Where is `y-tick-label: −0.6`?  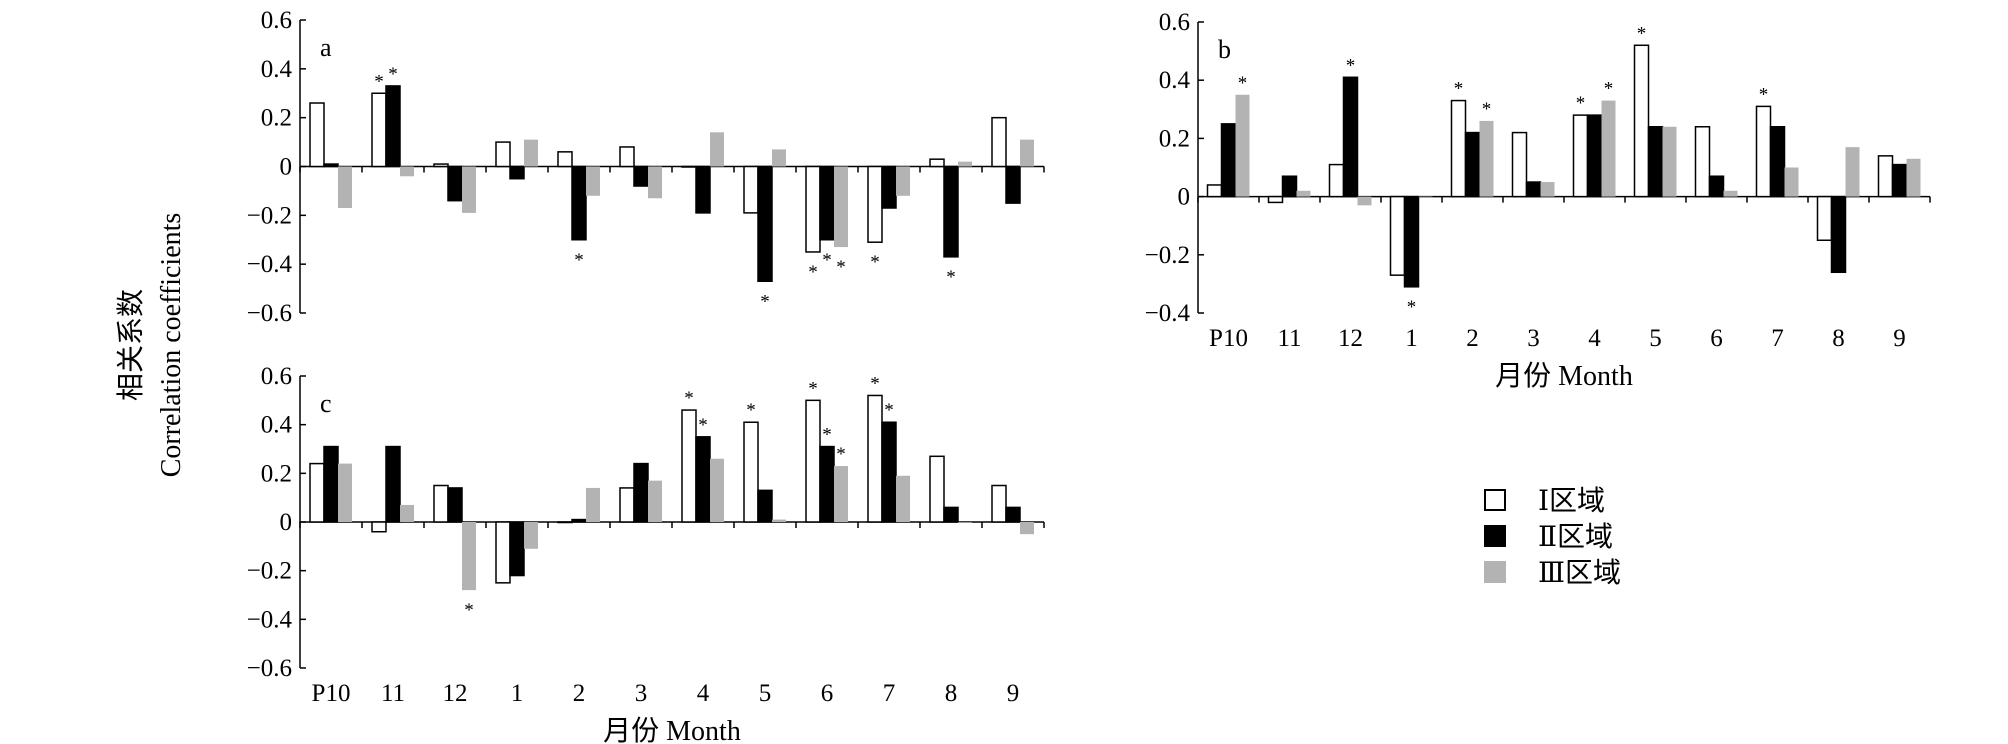
y-tick-label: −0.6 is located at coordinates (269, 668).